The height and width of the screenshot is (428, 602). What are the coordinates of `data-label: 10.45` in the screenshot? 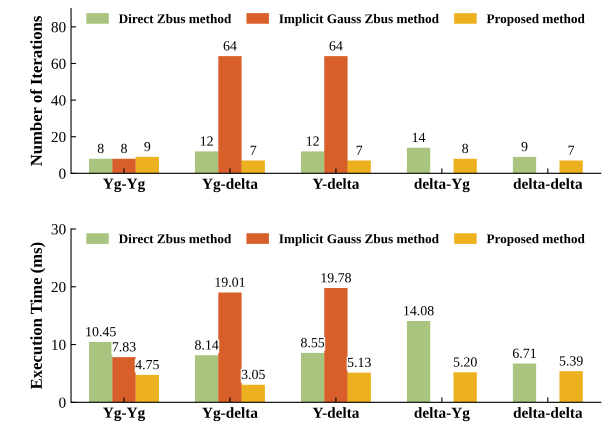 It's located at (101, 331).